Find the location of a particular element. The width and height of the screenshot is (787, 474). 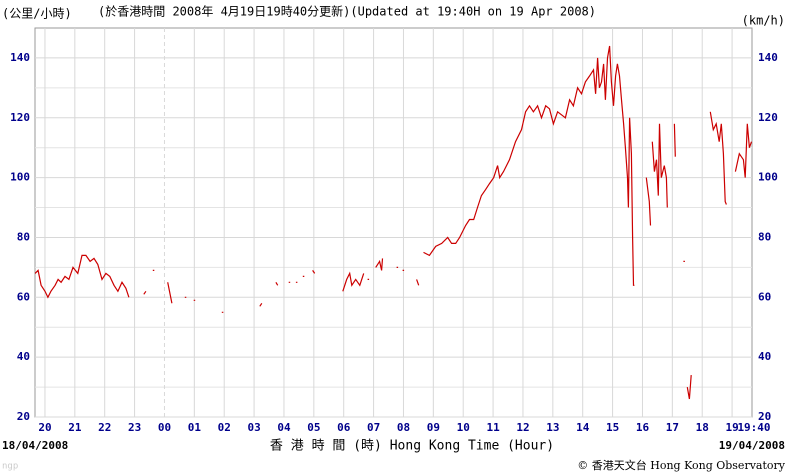

y2-axis-title: (km/h) is located at coordinates (763, 21).